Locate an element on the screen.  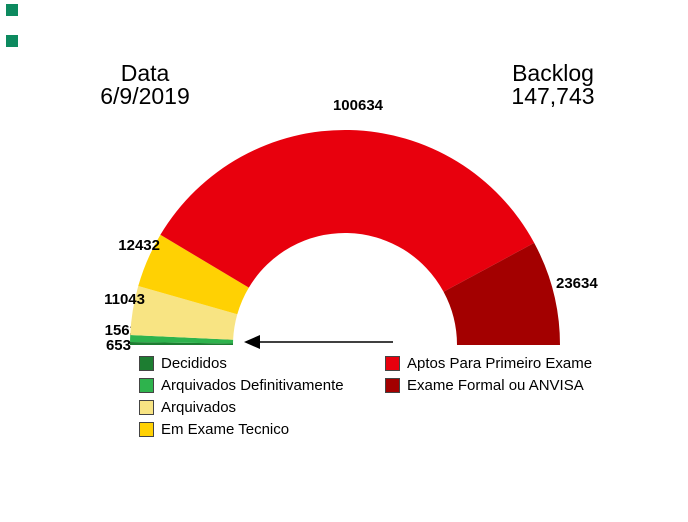
value-label-decididos: 653 is located at coordinates (118, 345).